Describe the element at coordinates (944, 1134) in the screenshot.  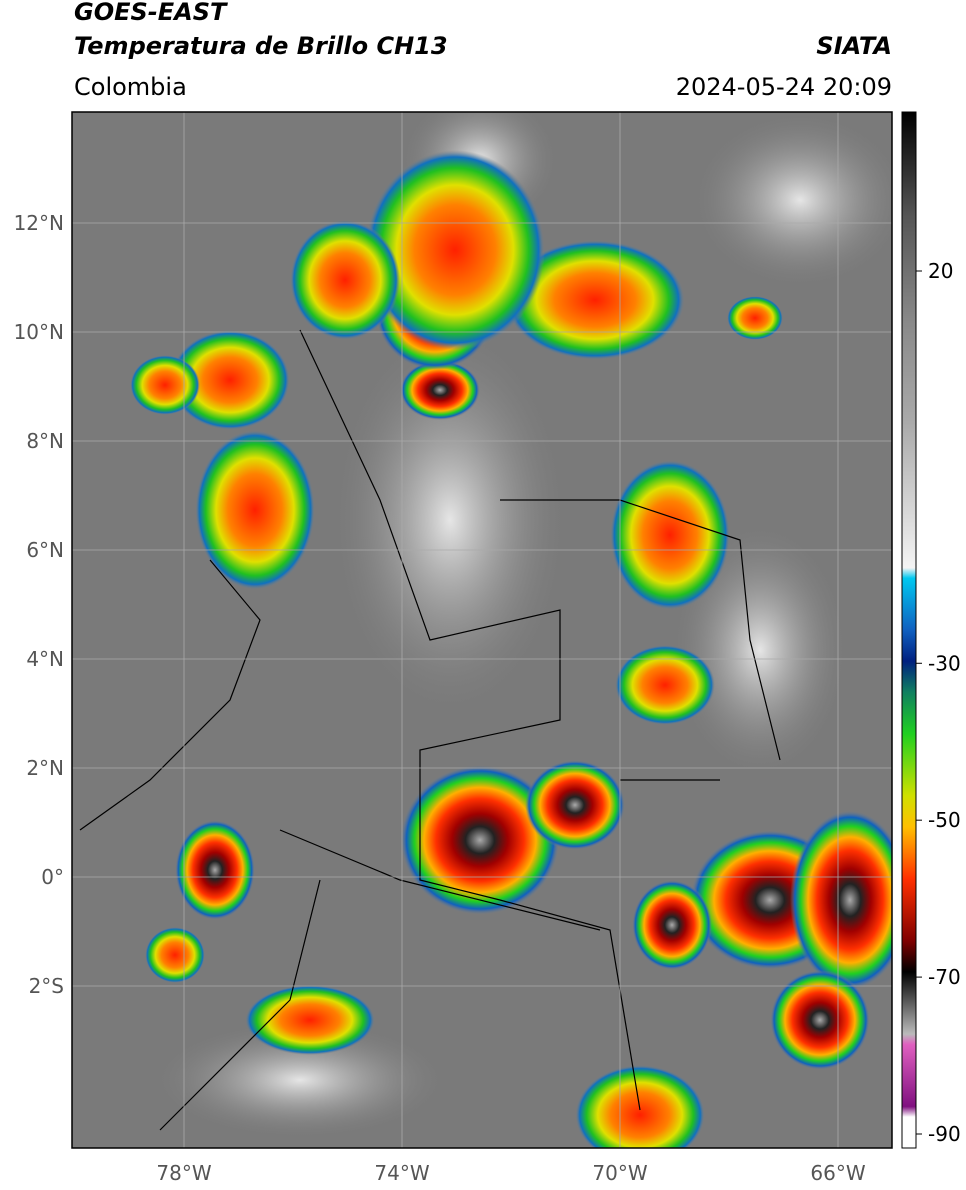
I see `colorbar-tick-label: -90` at that location.